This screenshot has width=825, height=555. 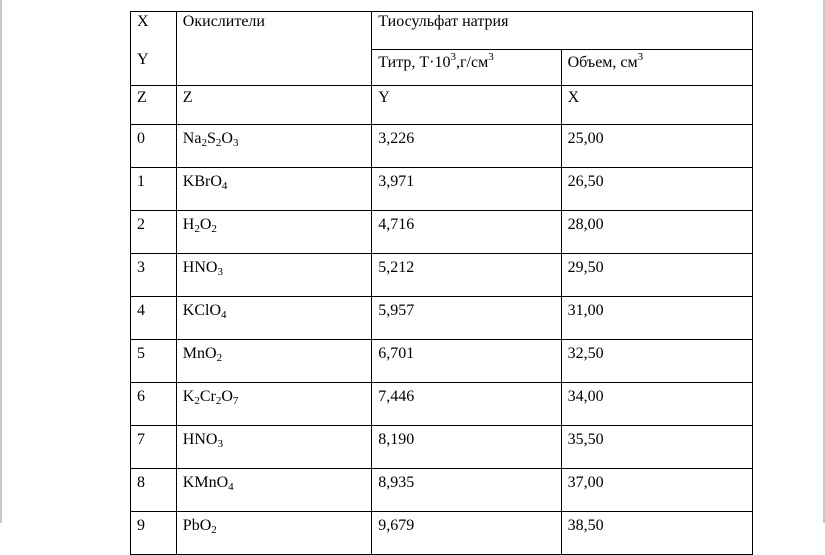 What do you see at coordinates (466, 404) in the screenshot?
I see `row-titr: 7,446` at bounding box center [466, 404].